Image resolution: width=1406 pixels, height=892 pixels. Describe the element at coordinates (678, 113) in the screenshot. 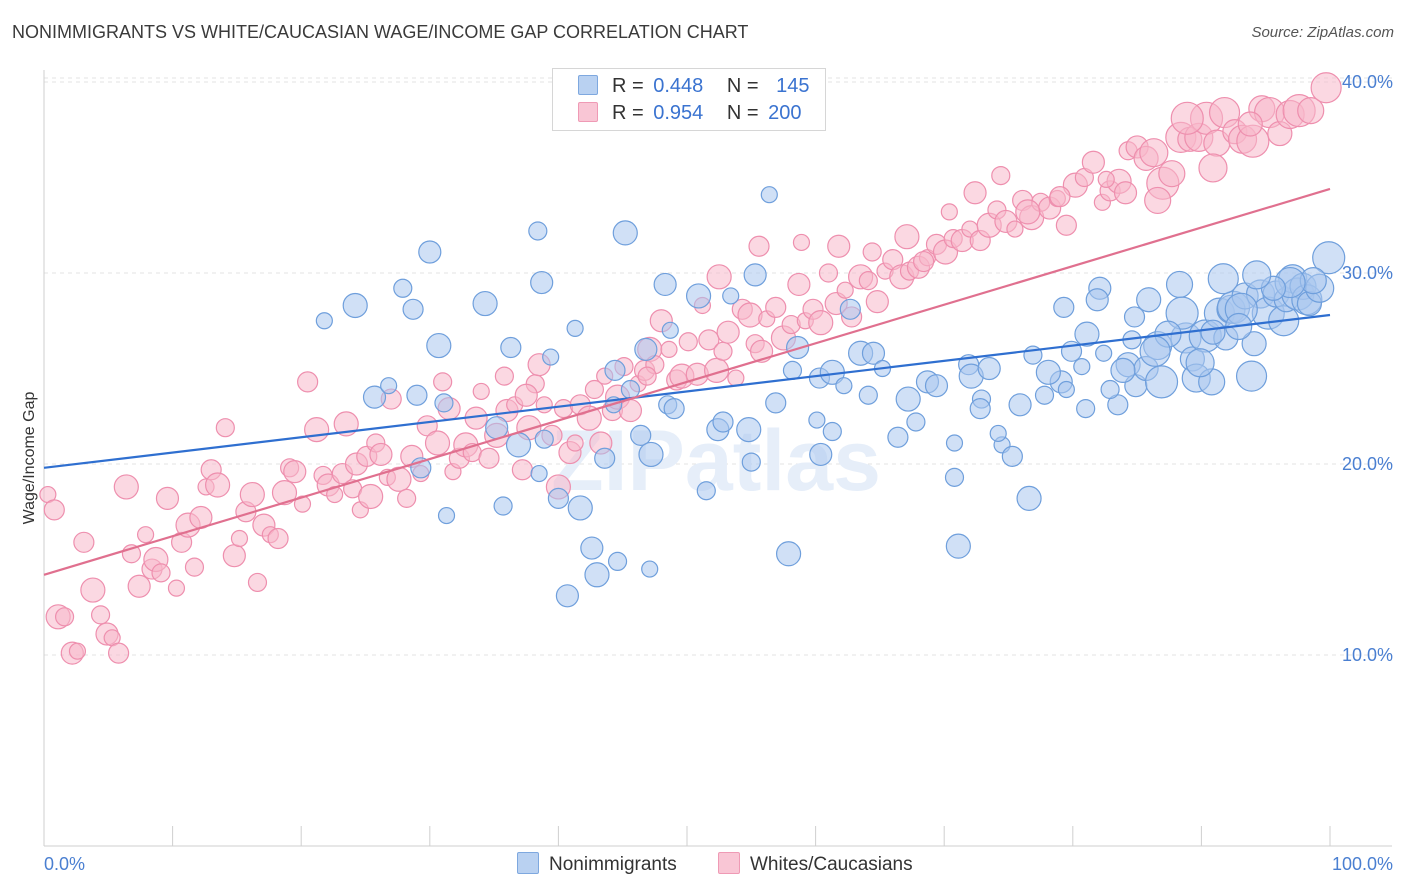

I see `legend-r-value: 0.954` at that location.